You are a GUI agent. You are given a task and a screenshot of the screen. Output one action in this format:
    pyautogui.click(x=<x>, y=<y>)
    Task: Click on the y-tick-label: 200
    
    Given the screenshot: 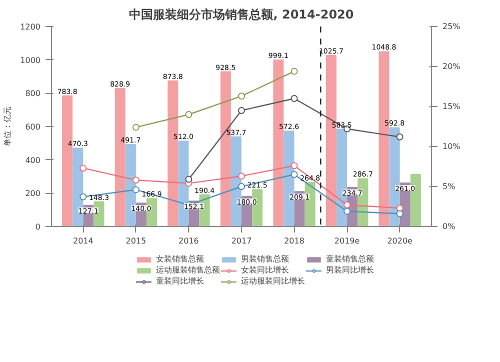 What is the action you would take?
    pyautogui.click(x=33, y=193)
    